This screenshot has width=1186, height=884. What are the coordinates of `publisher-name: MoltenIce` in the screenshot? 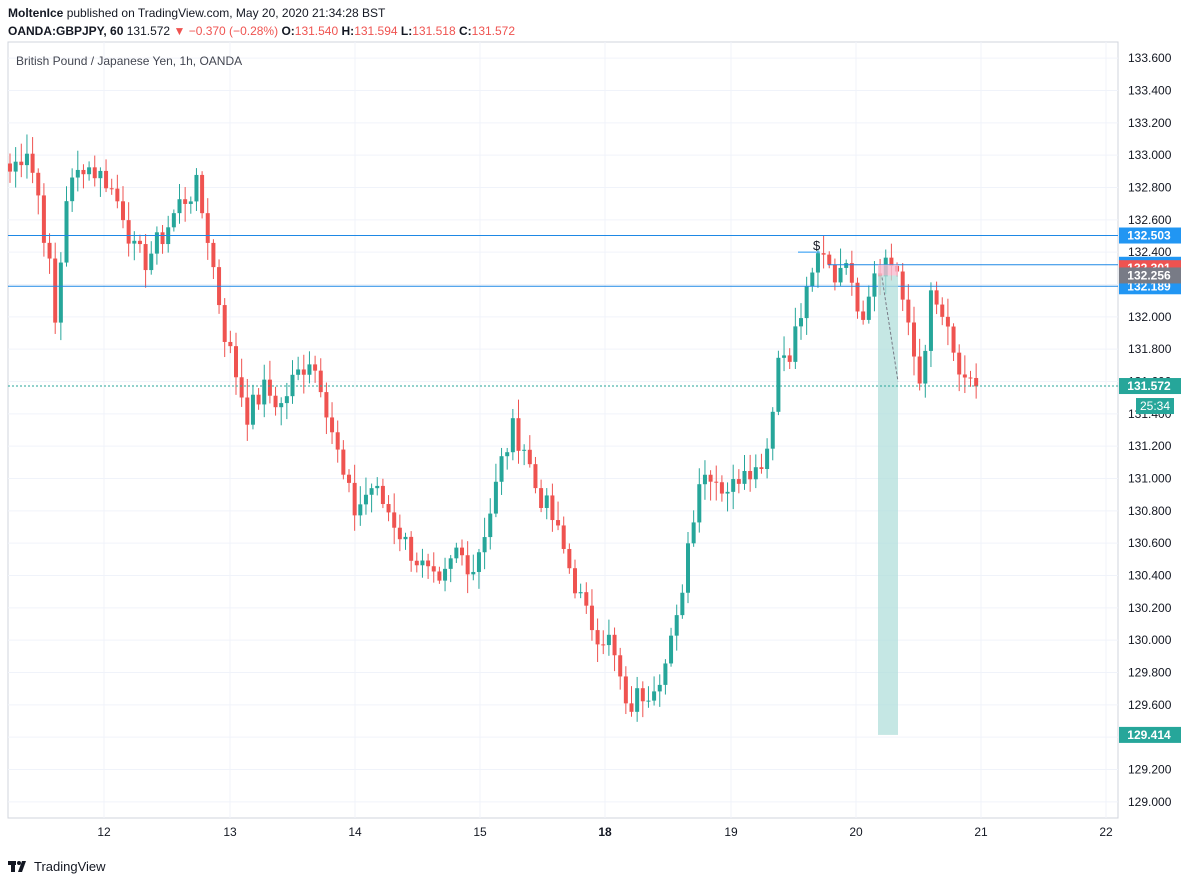 It's located at (36, 13).